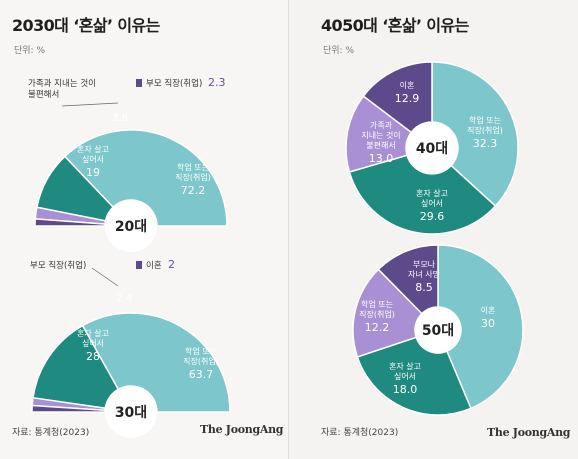  Describe the element at coordinates (380, 135) in the screenshot. I see `chart3-slice-3-label: 가족과 지내는 것이 불편해서` at that location.